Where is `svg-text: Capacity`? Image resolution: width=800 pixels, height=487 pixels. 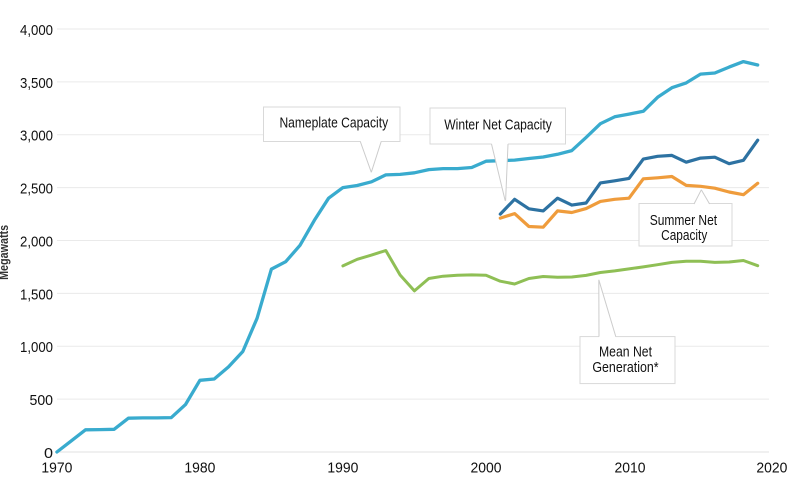 svg-text: Capacity is located at coordinates (684, 235).